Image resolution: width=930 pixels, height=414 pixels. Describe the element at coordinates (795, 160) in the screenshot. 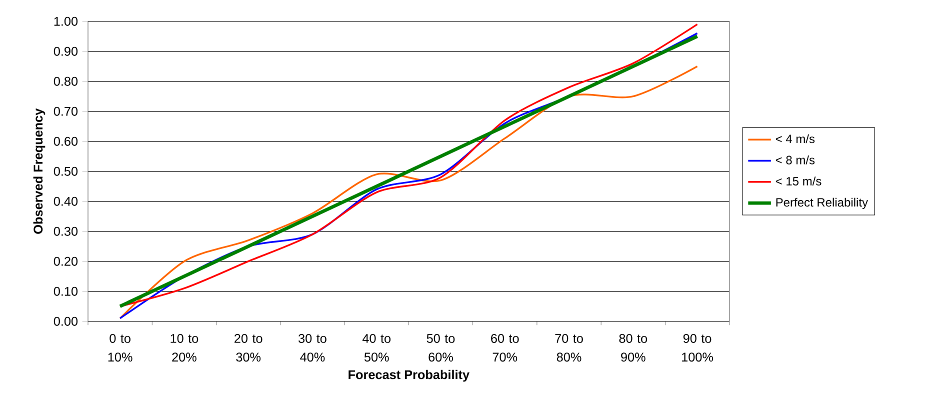

I see `legend-label: < 8 m/s` at that location.